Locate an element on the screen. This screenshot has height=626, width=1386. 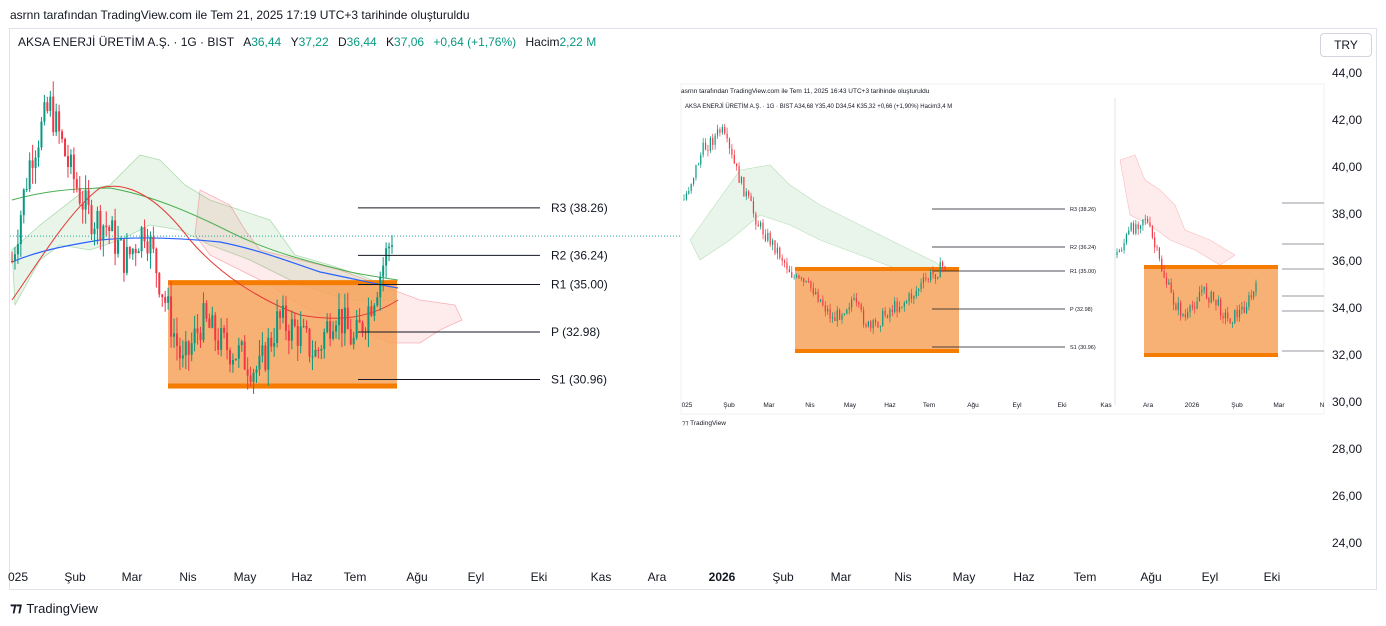
volume-label: Hacim is located at coordinates (542, 42).